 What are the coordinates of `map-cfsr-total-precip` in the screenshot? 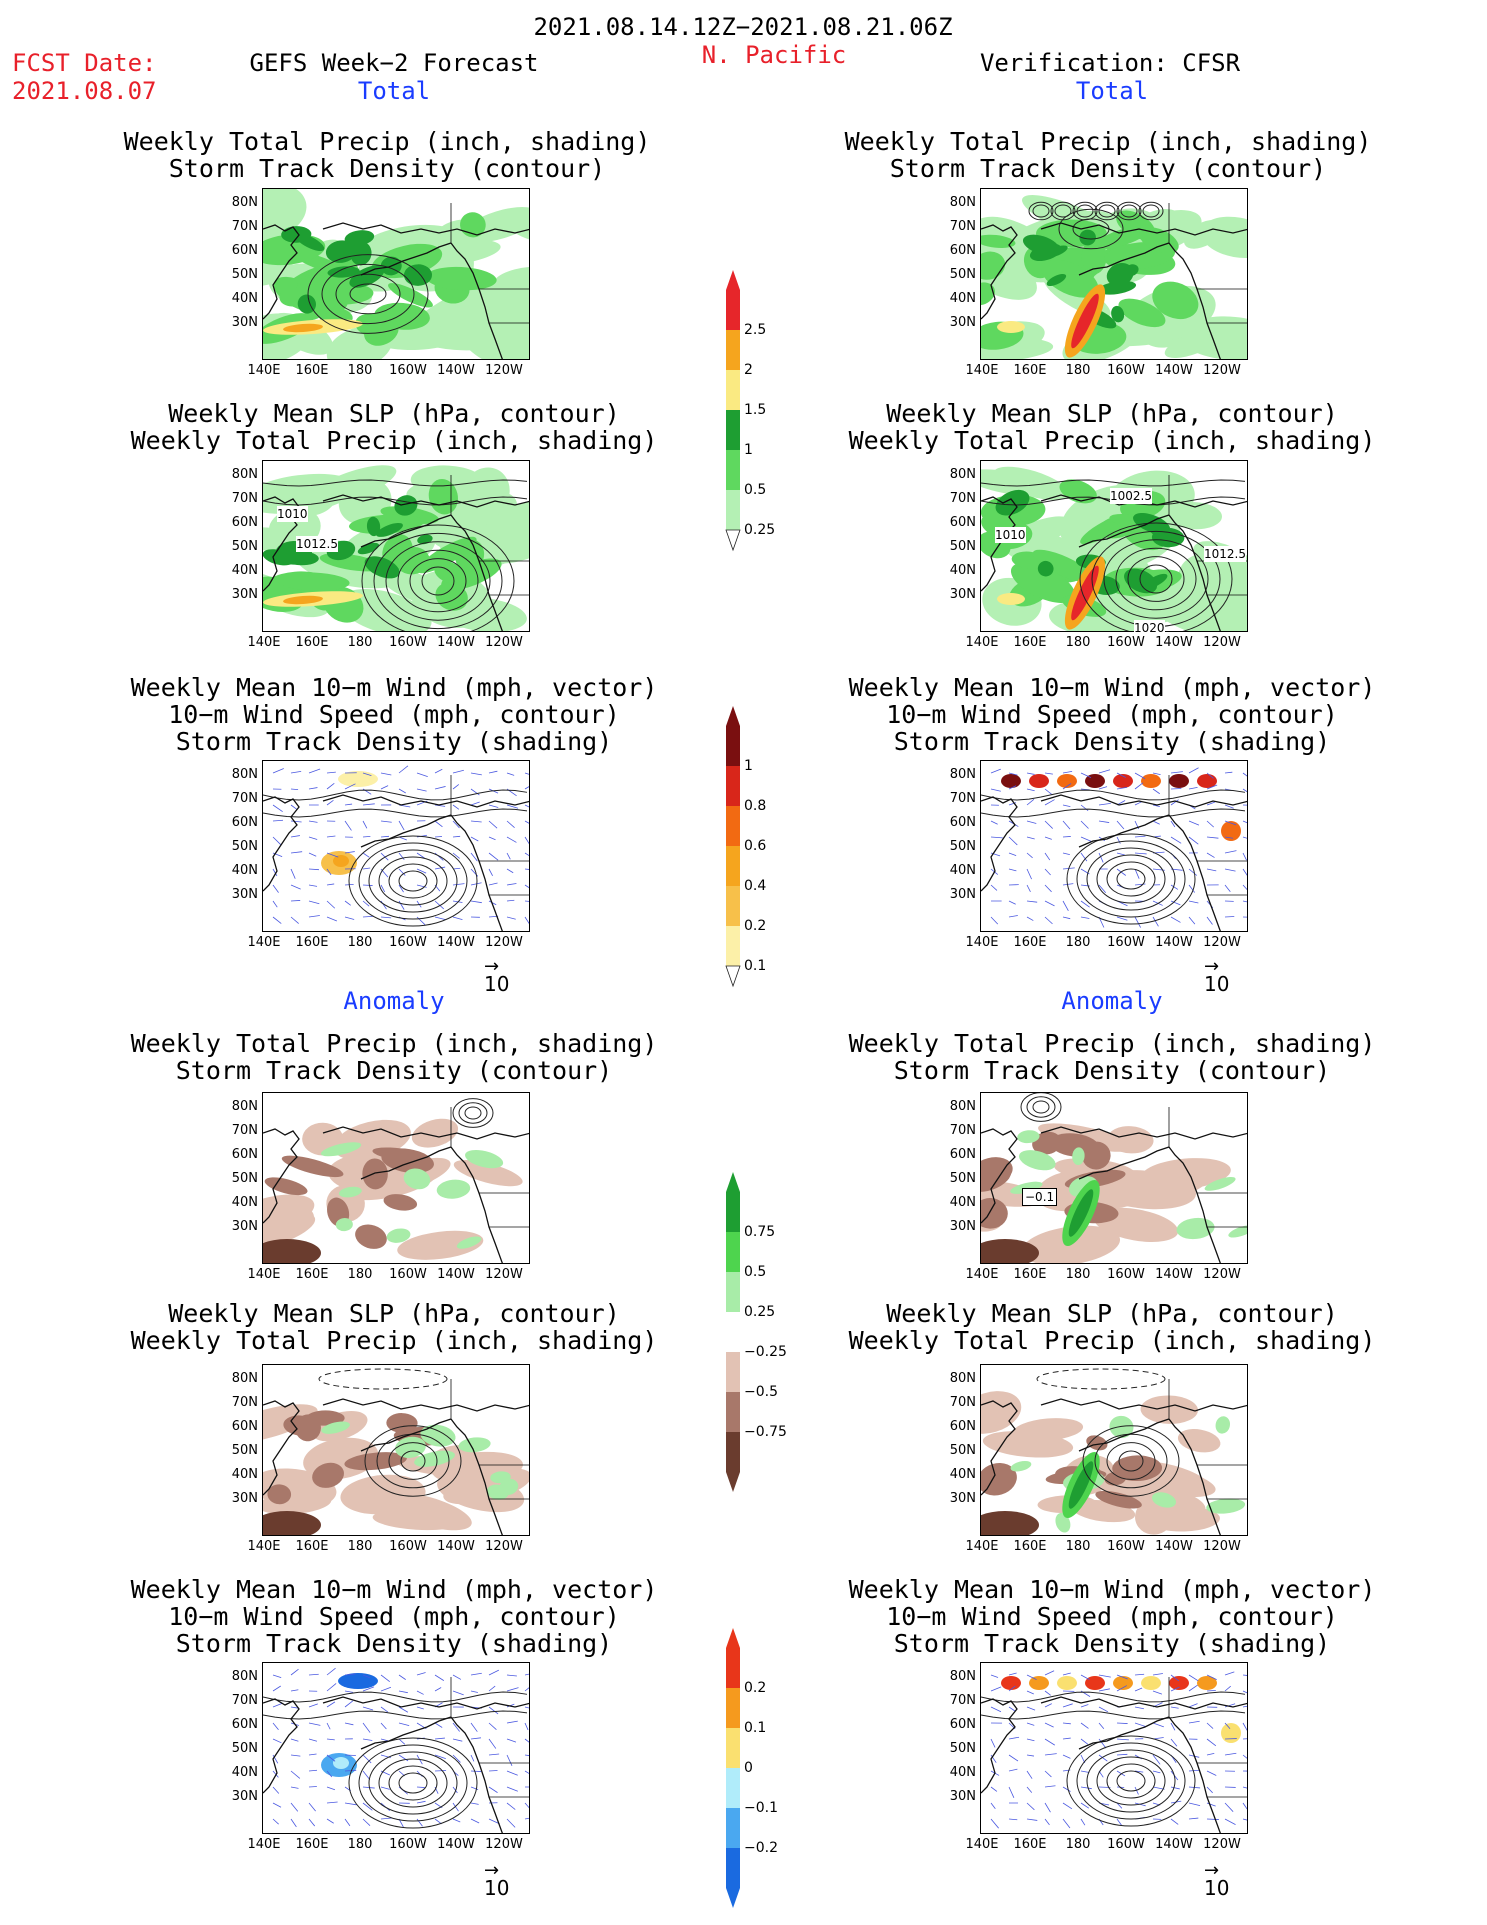 It's located at (1114, 274).